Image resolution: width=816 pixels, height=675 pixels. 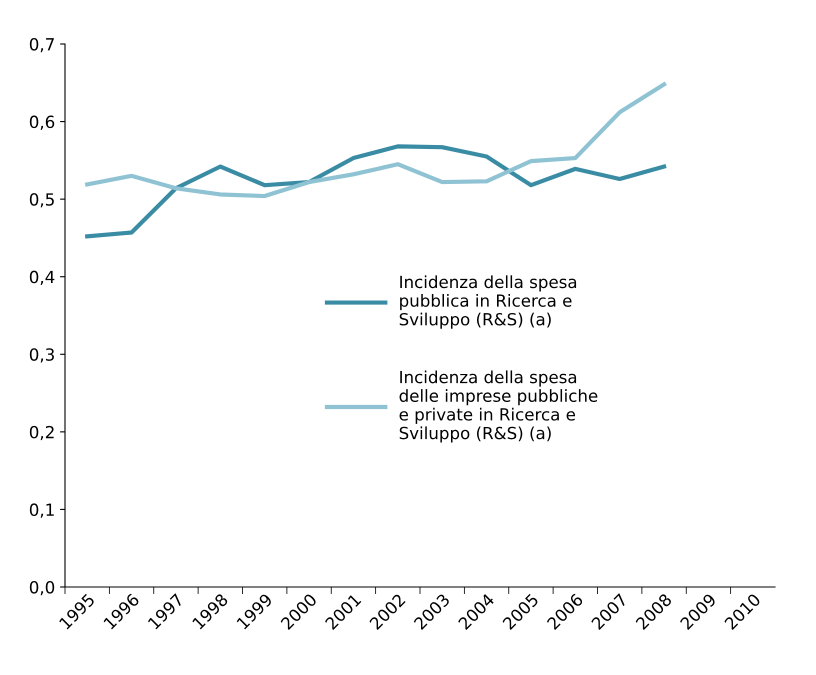 What do you see at coordinates (499, 406) in the screenshot?
I see `legend-label: Incidenza della spesa delle imprese pubbliche e private in Ricerca e Sviluppo (R&S) (a)` at bounding box center [499, 406].